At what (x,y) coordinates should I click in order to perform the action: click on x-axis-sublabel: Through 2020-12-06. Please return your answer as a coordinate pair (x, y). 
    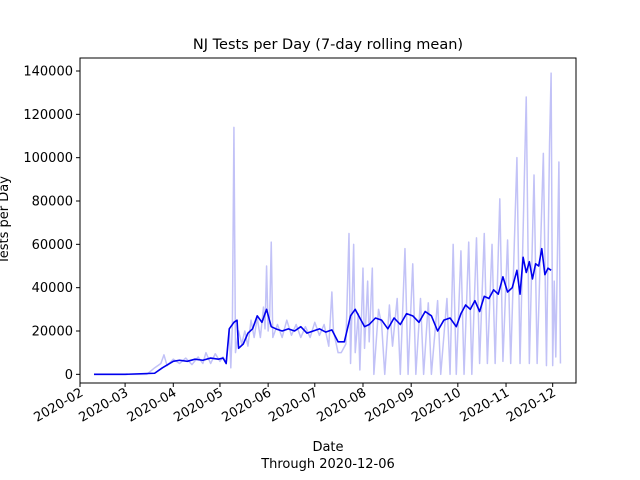
    Looking at the image, I should click on (327, 464).